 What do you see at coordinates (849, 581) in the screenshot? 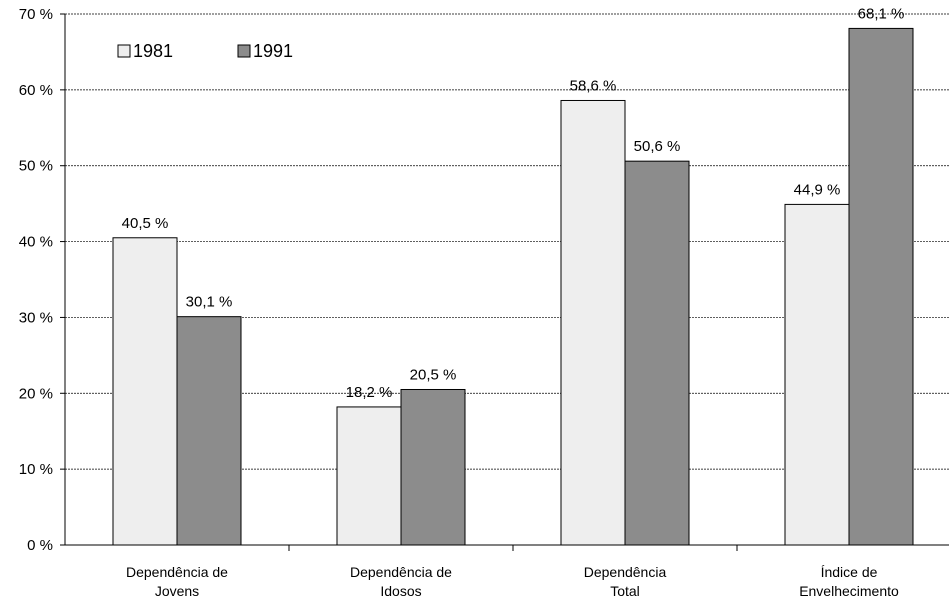
I see `x-tick-label: Índice de Envelhecimento` at bounding box center [849, 581].